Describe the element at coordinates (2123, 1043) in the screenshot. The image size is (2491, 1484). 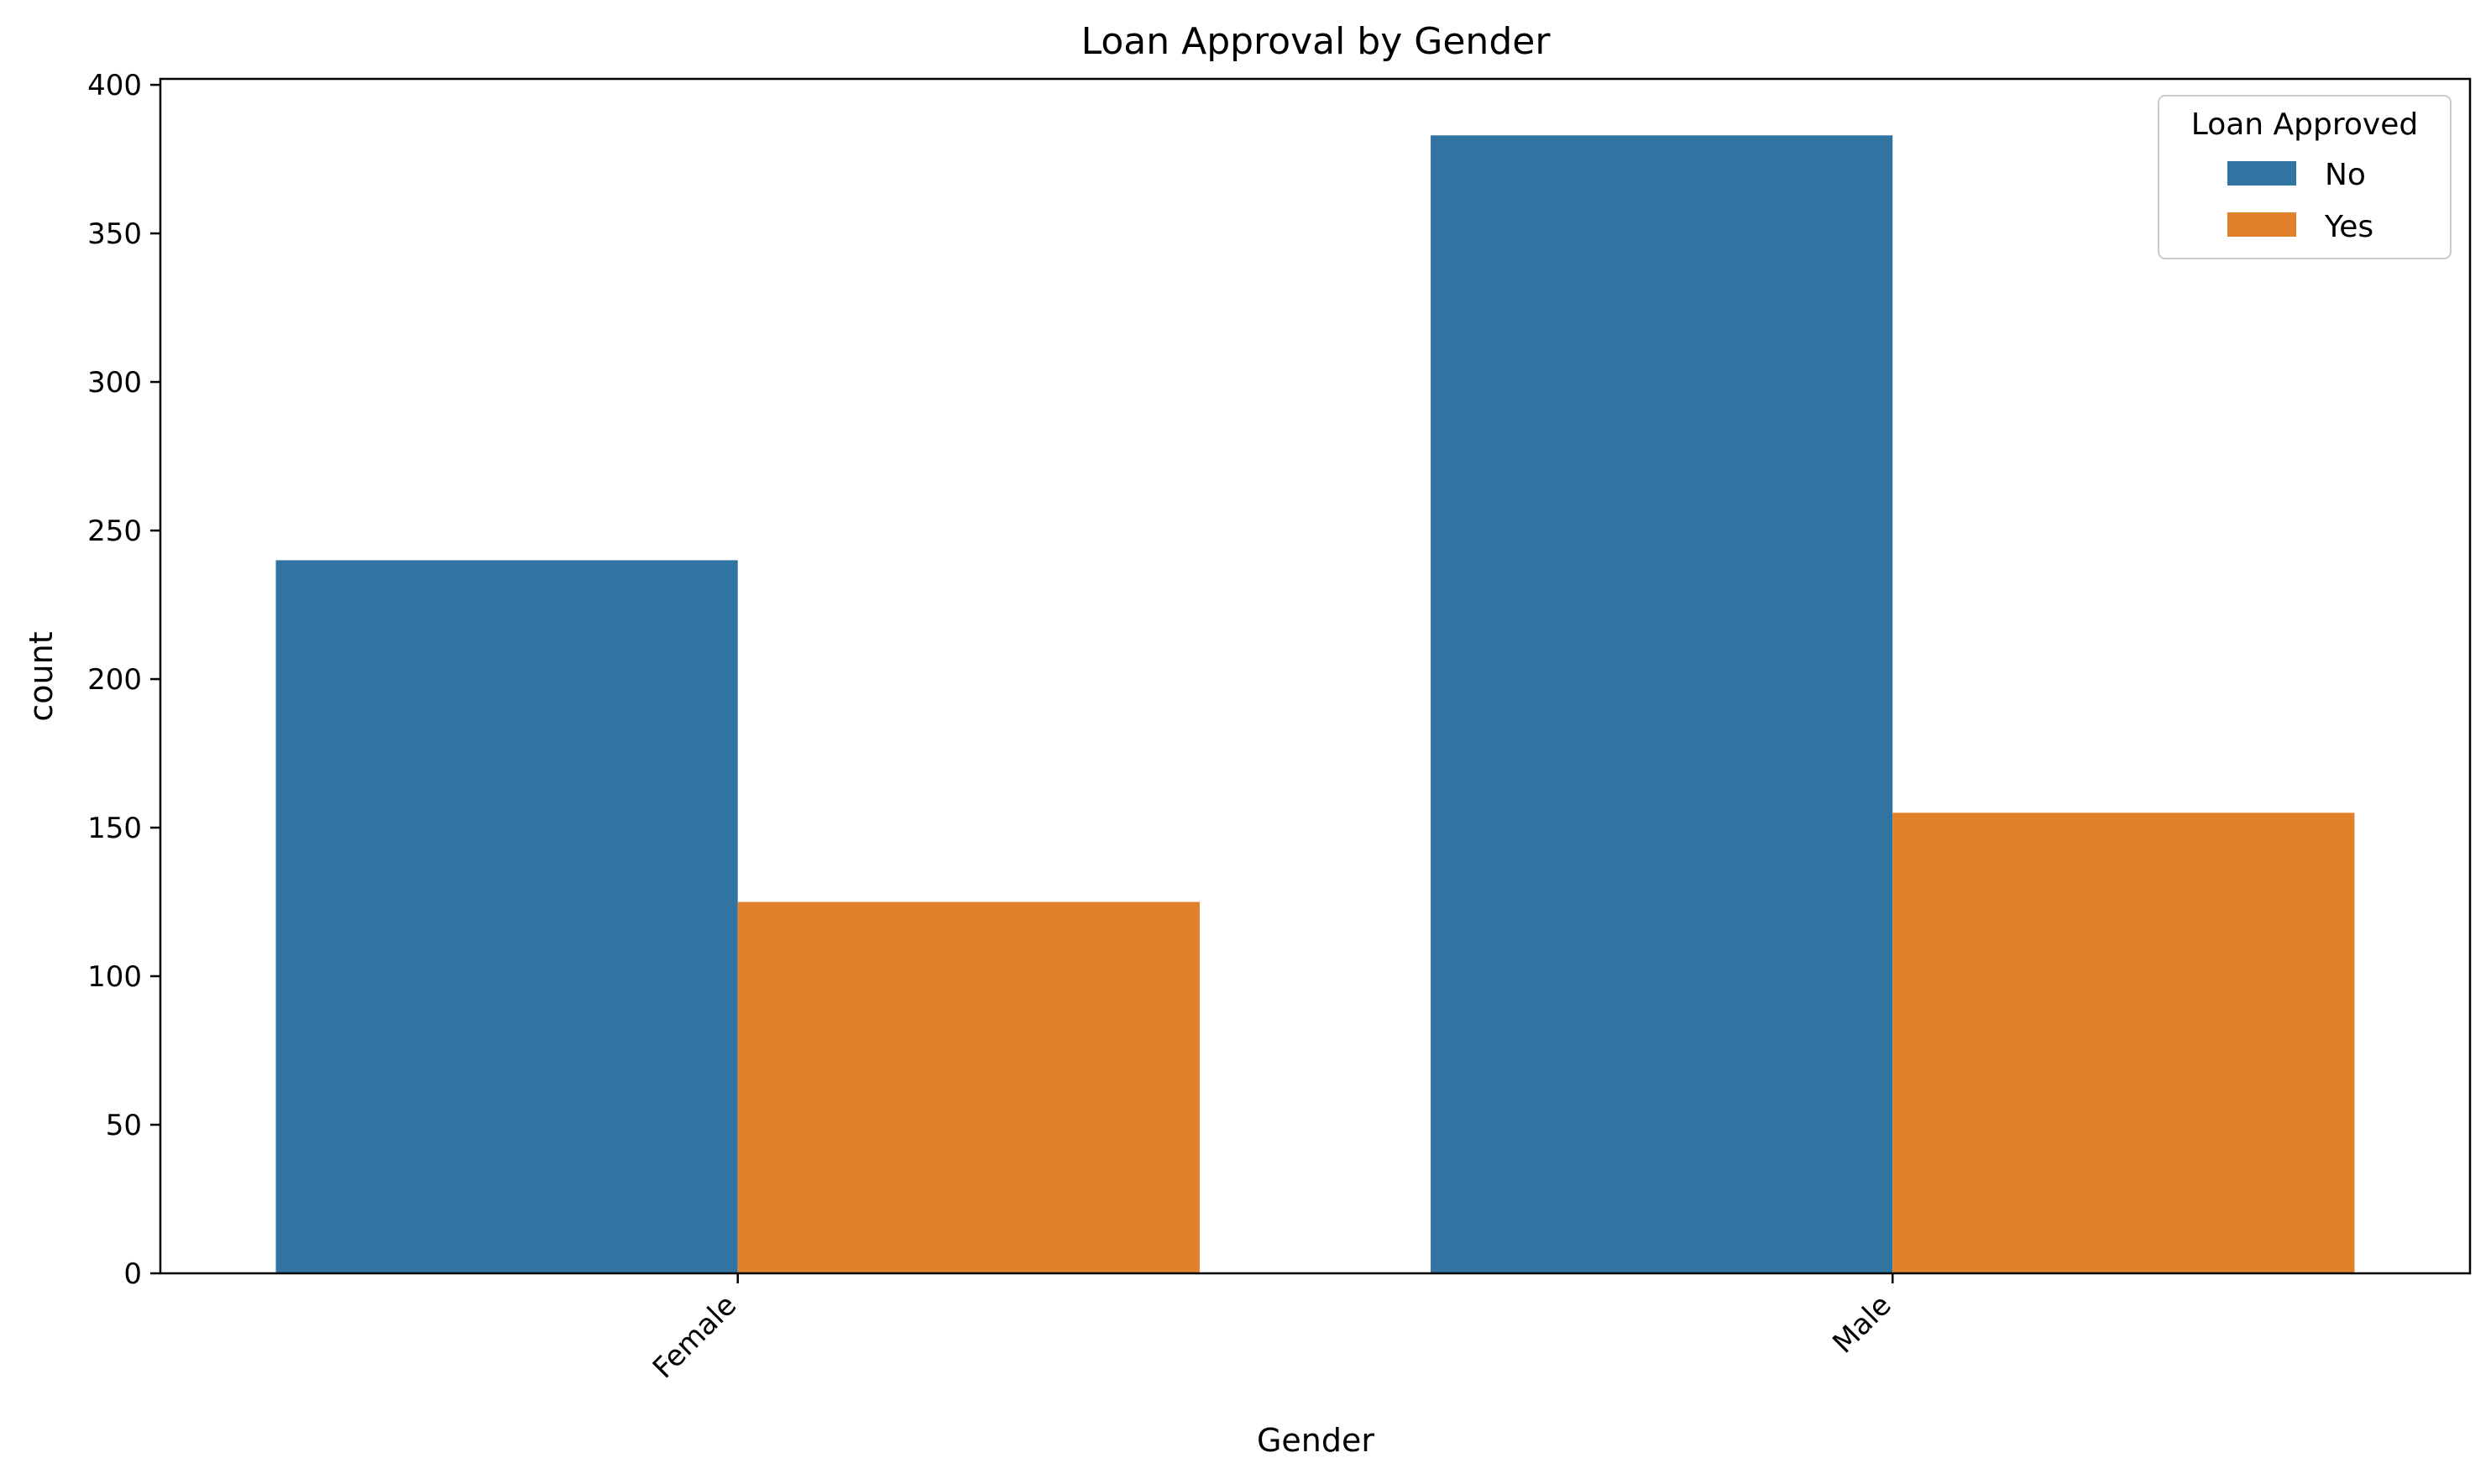
I see `bar-male-yes` at that location.